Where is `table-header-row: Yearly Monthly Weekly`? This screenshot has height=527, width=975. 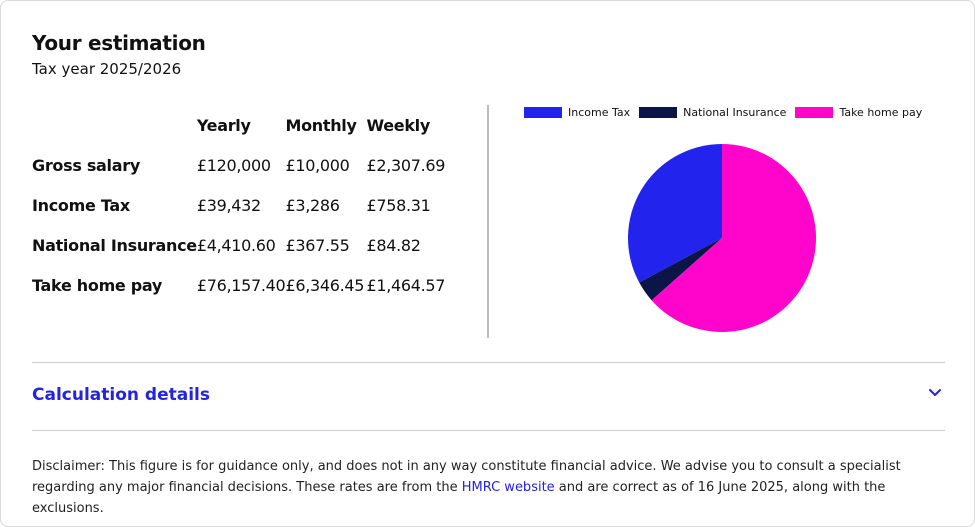 table-header-row: Yearly Monthly Weekly is located at coordinates (244, 125).